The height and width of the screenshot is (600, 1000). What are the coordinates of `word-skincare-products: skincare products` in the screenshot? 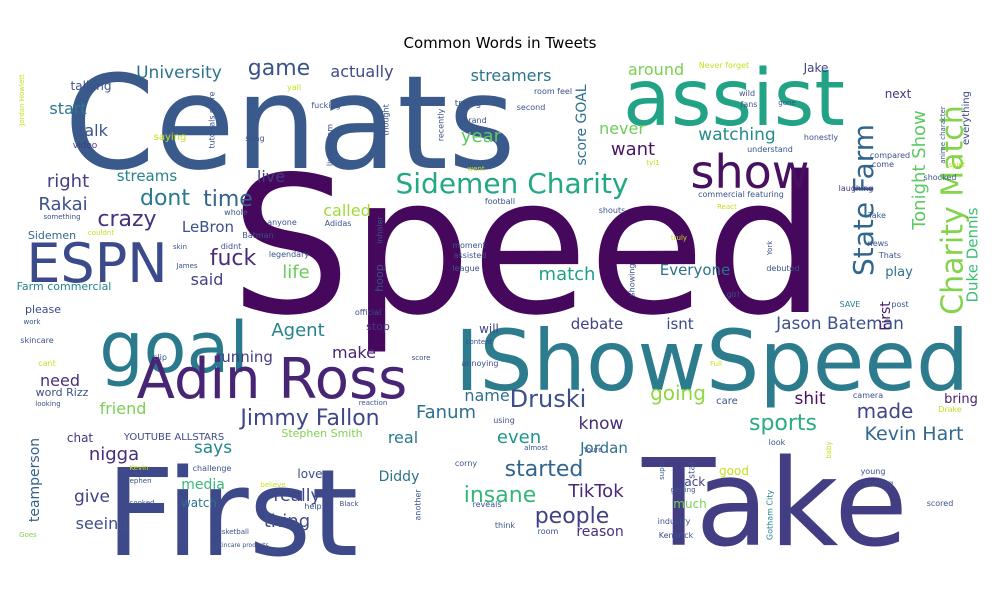 It's located at (241, 545).